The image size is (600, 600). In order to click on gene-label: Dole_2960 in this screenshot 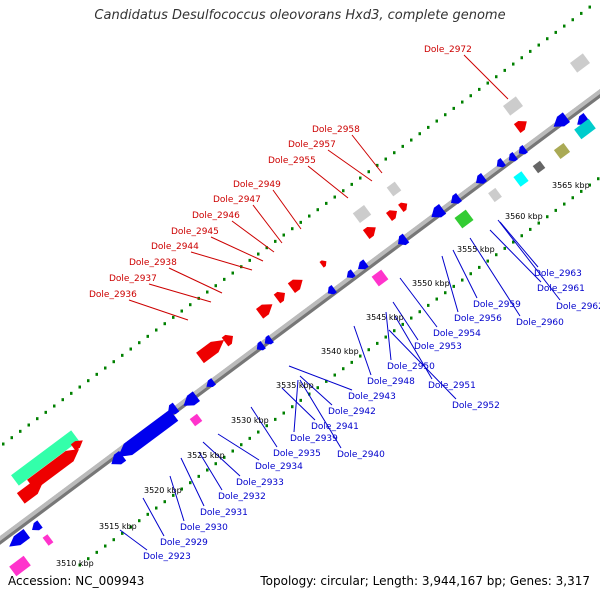, I will do `click(540, 323)`.